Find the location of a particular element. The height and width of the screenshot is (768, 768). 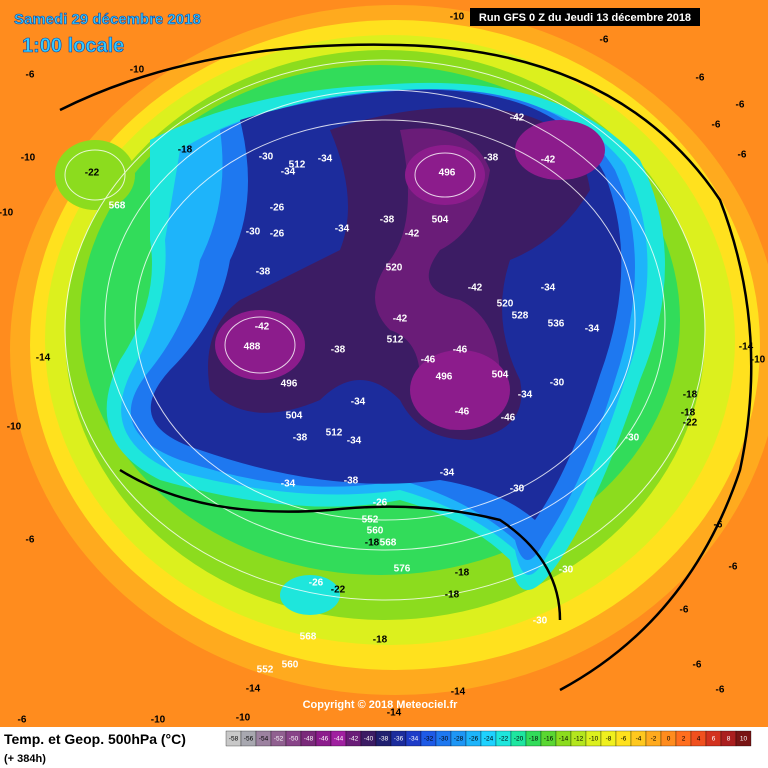

colorbar-label: -32 is located at coordinates (429, 739).